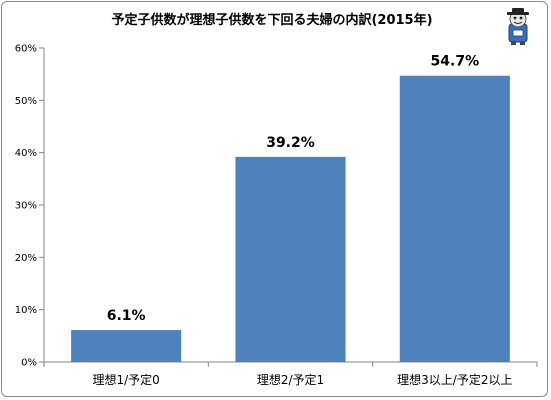  Describe the element at coordinates (126, 316) in the screenshot. I see `data-label: 6.1%` at that location.